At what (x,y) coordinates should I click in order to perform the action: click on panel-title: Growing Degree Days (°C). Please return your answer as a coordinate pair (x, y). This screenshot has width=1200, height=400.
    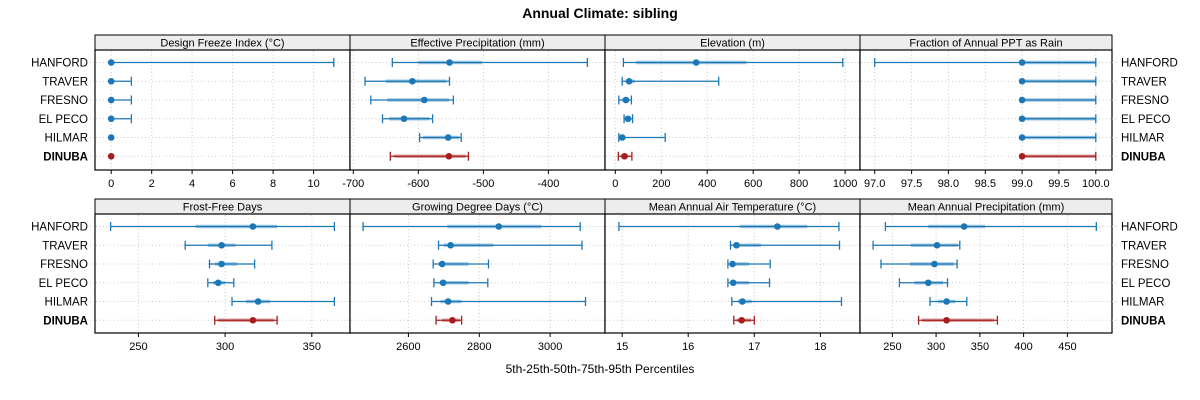
    Looking at the image, I should click on (477, 207).